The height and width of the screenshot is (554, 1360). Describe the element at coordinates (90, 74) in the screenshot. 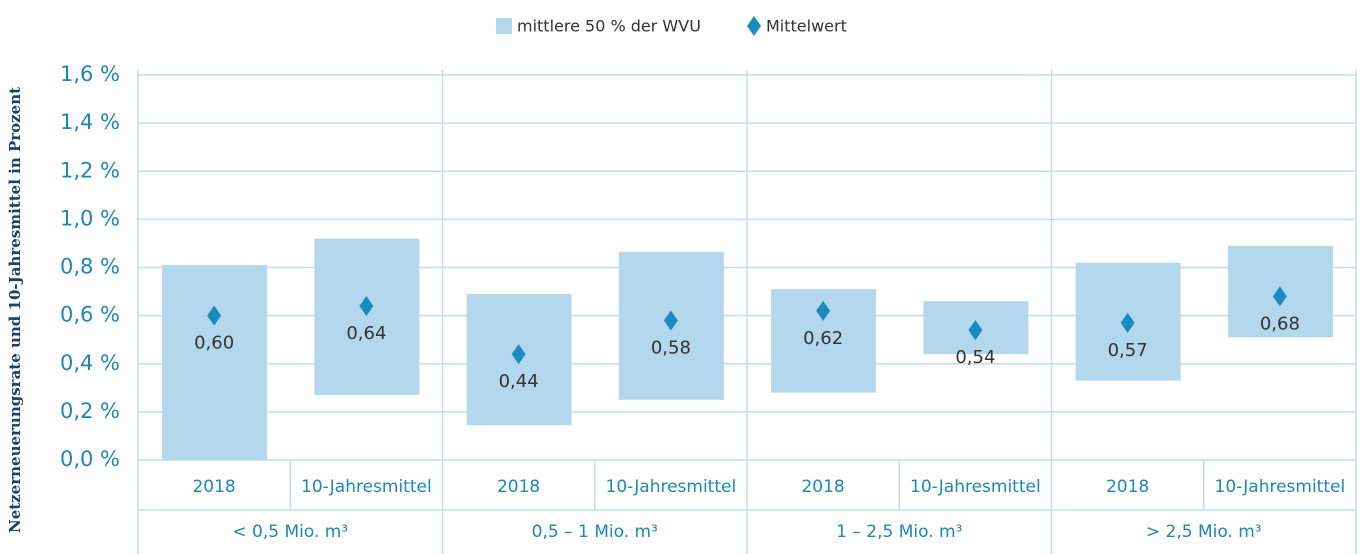

I see `y-tick-label: 1,6 %` at that location.